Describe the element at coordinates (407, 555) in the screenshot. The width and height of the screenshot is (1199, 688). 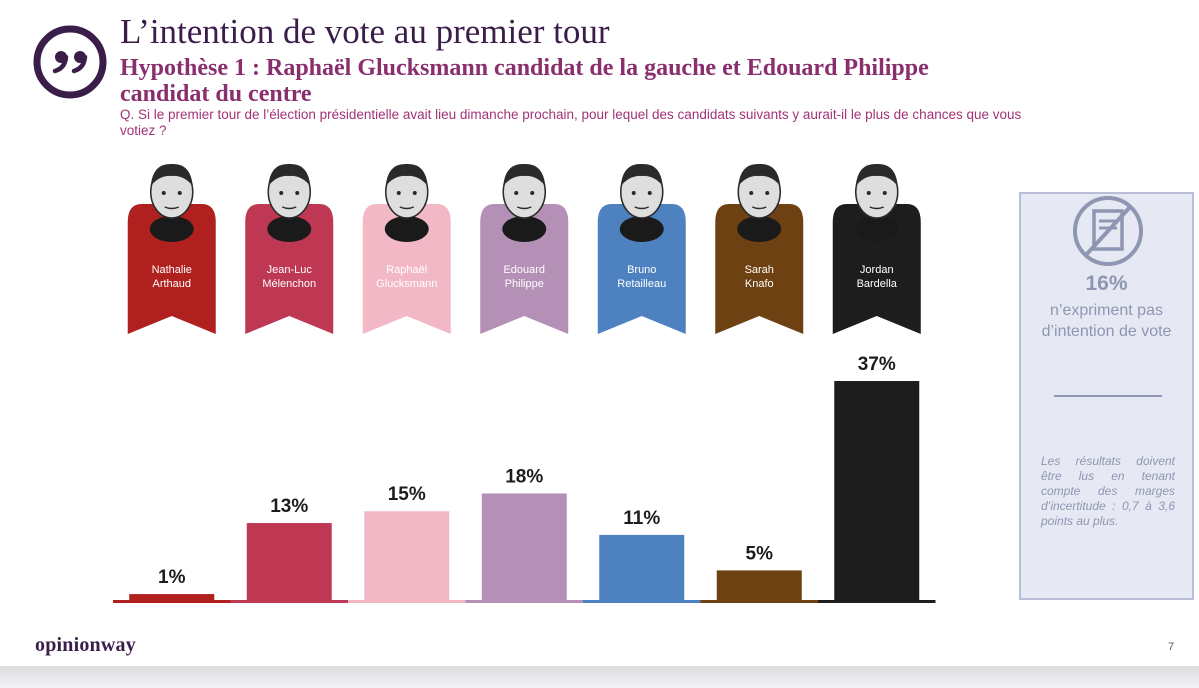
I see `bar-raphael-glucksmann` at that location.